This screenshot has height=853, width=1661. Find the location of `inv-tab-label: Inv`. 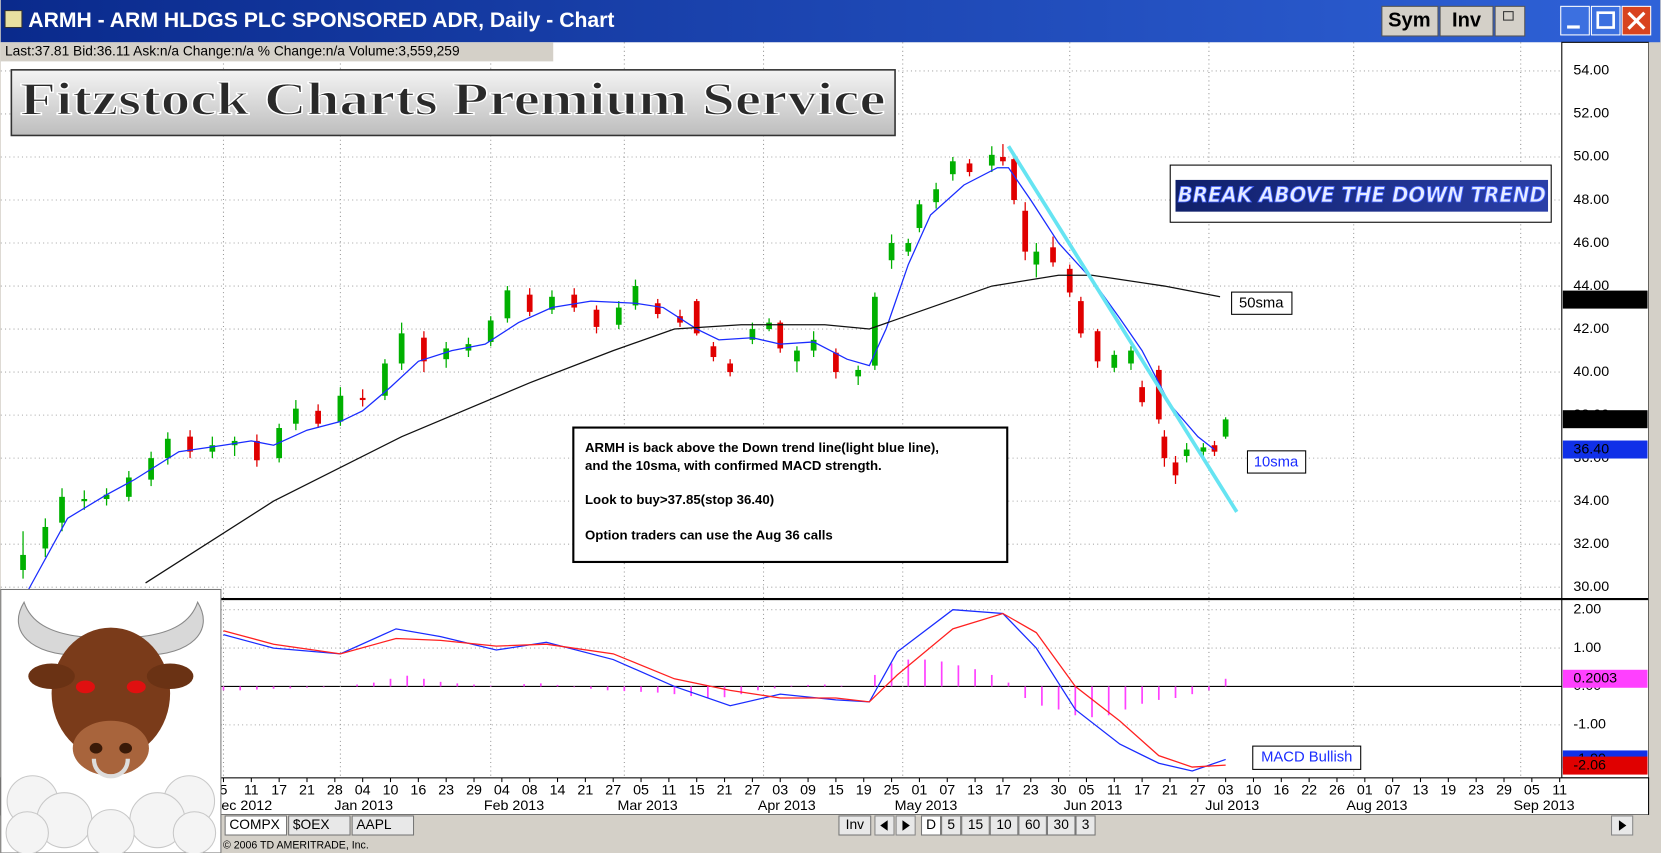

inv-tab-label: Inv is located at coordinates (855, 824).